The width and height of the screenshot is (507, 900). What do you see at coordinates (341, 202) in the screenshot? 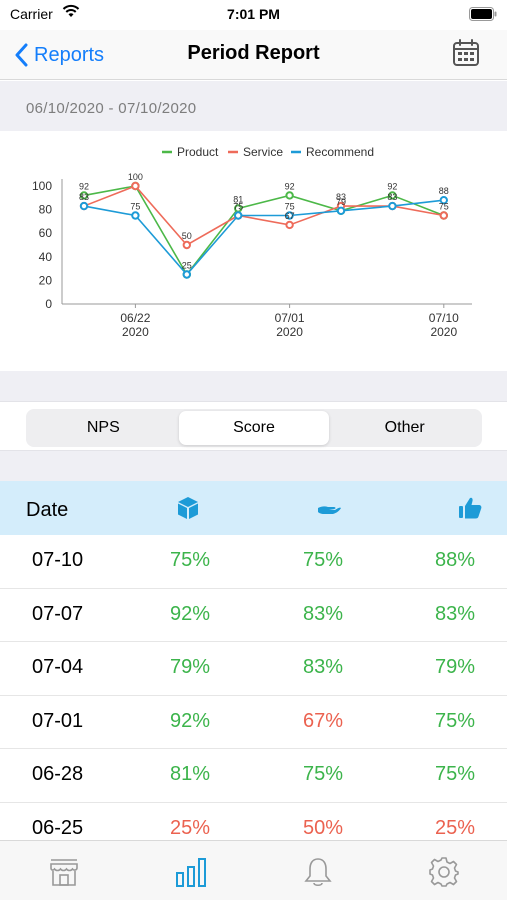
I see `data-label: 79` at bounding box center [341, 202].